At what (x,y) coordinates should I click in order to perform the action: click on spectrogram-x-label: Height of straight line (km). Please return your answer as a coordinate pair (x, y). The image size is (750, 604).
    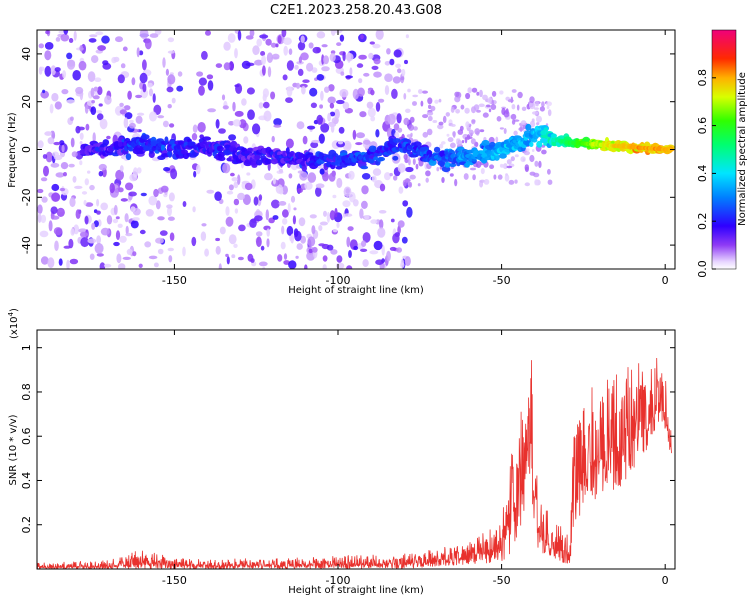
    Looking at the image, I should click on (356, 290).